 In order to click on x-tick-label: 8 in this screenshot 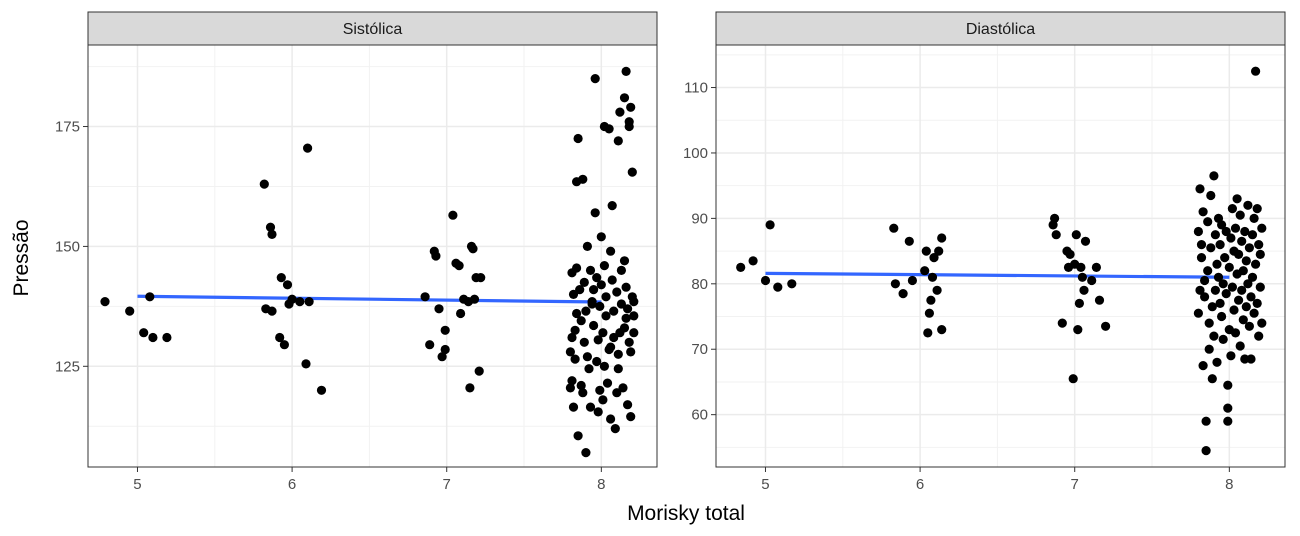, I will do `click(1229, 484)`.